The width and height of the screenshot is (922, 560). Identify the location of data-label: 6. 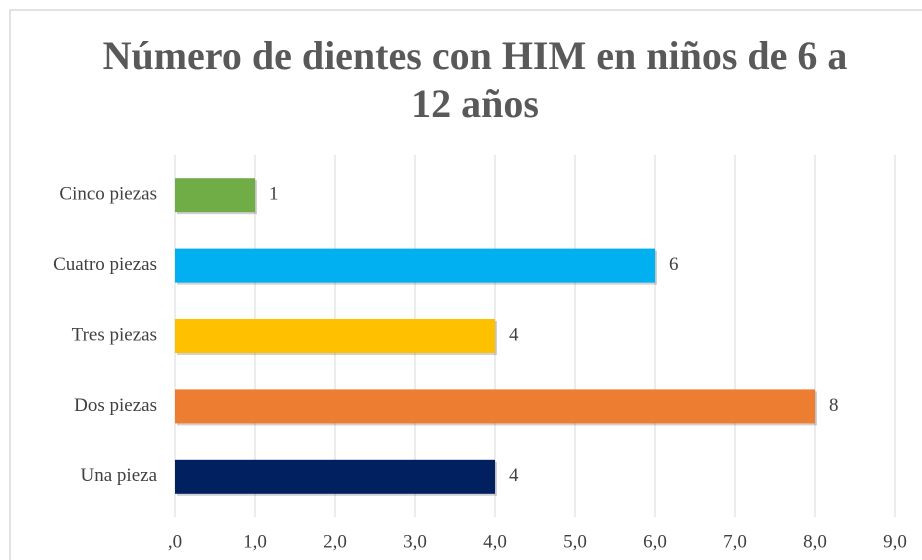
(674, 264).